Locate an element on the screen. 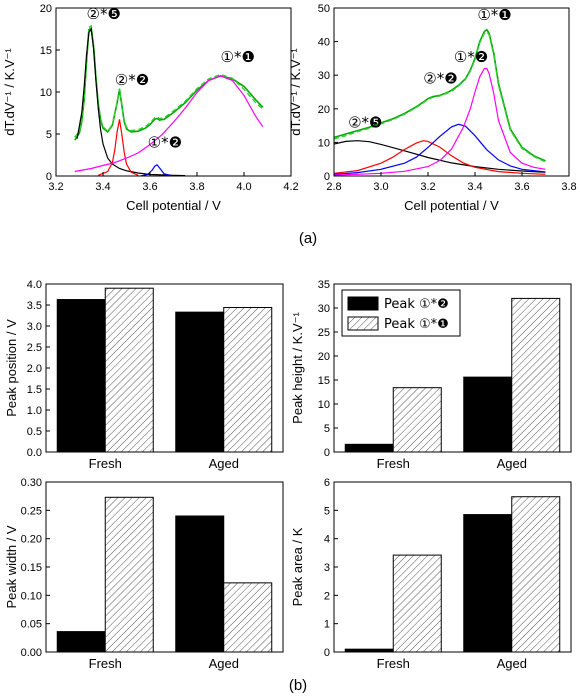 The height and width of the screenshot is (697, 580). x-tick-label: 4.0 is located at coordinates (243, 187).